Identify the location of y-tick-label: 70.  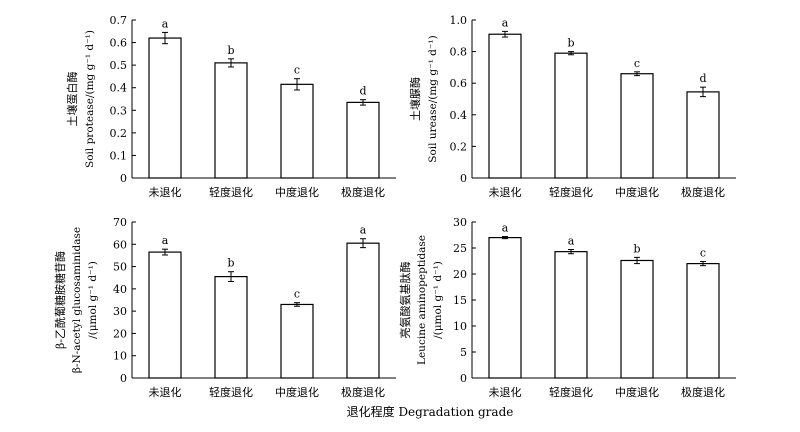
(120, 222).